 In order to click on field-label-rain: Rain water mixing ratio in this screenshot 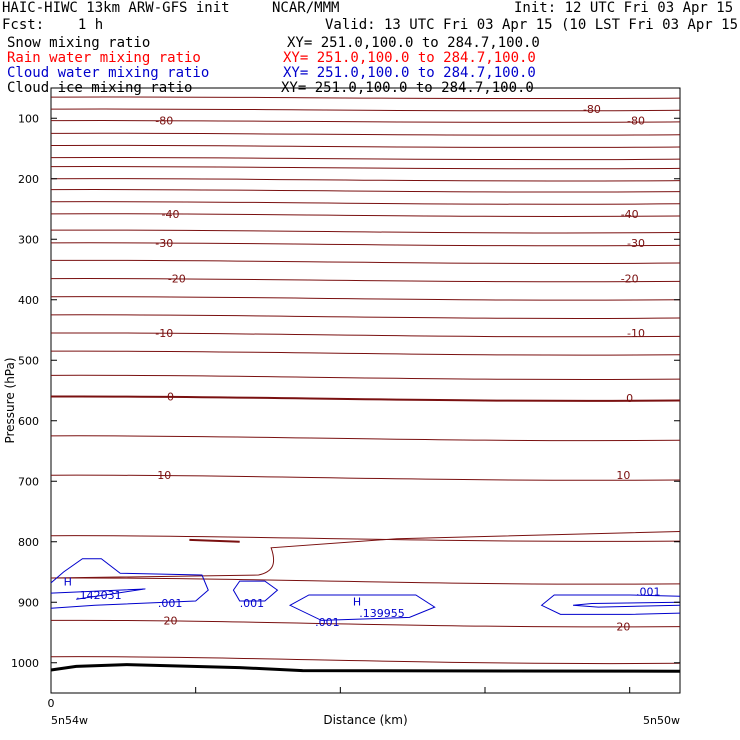, I will do `click(104, 58)`.